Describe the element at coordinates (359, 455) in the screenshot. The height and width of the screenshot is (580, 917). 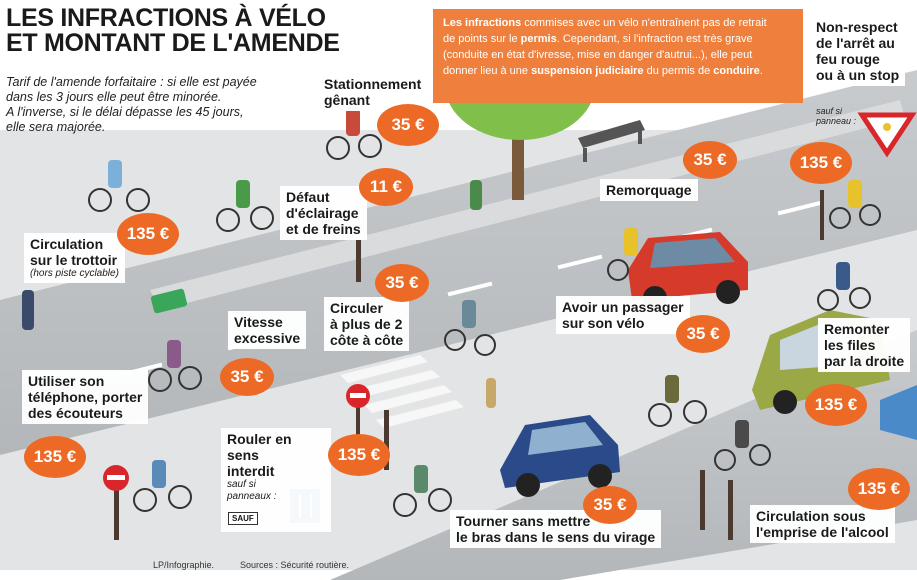
I see `fine-badge-interdit: 135 €` at that location.